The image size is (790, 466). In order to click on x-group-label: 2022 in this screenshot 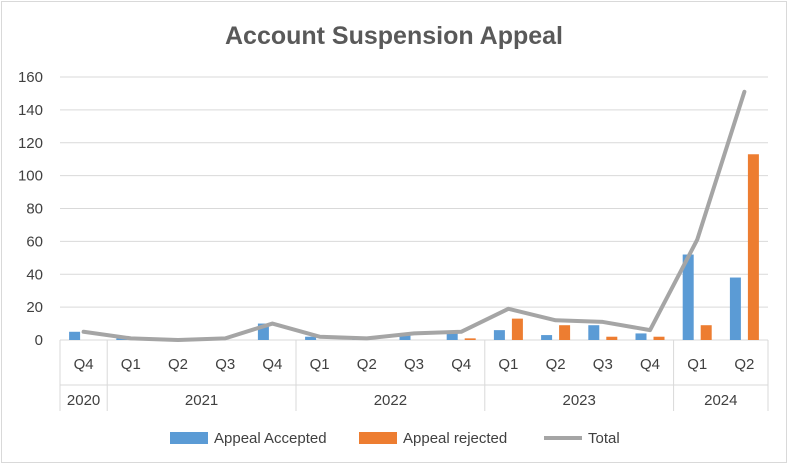, I will do `click(390, 400)`.